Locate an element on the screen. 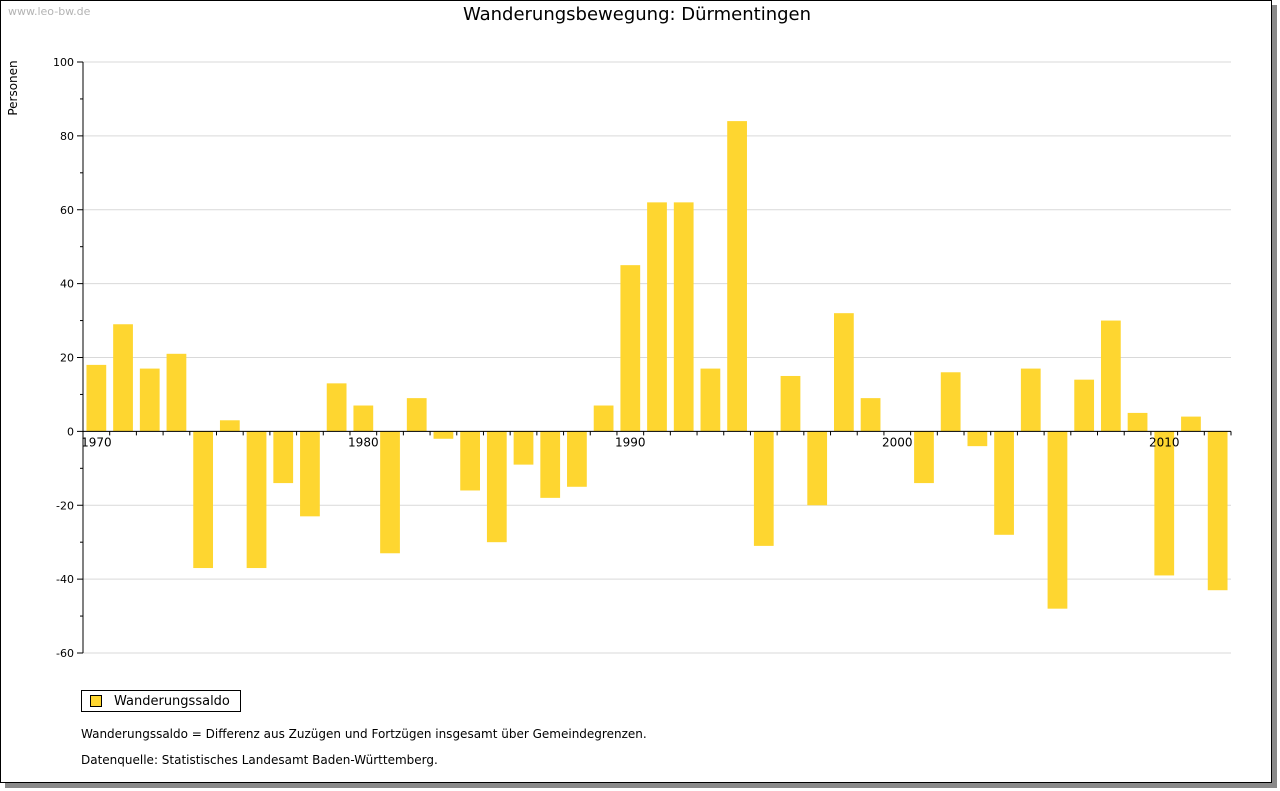 The image size is (1280, 791). watermark: www.leo-bw.de is located at coordinates (49, 11).